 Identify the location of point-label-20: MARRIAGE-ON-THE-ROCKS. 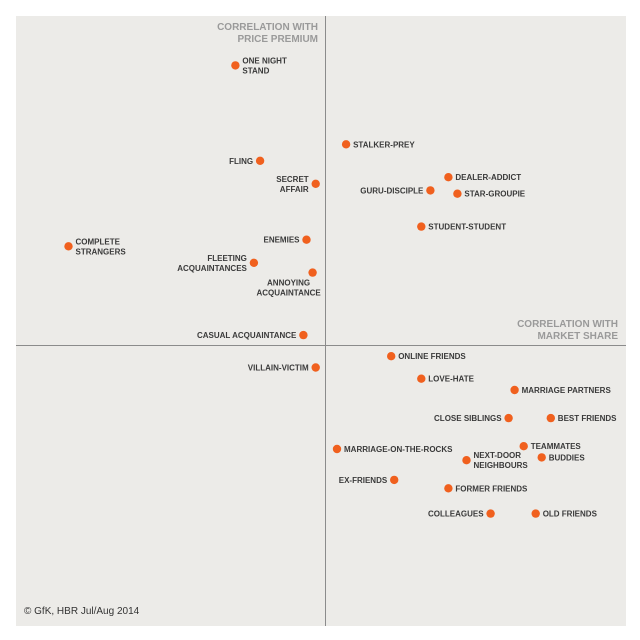
(398, 449).